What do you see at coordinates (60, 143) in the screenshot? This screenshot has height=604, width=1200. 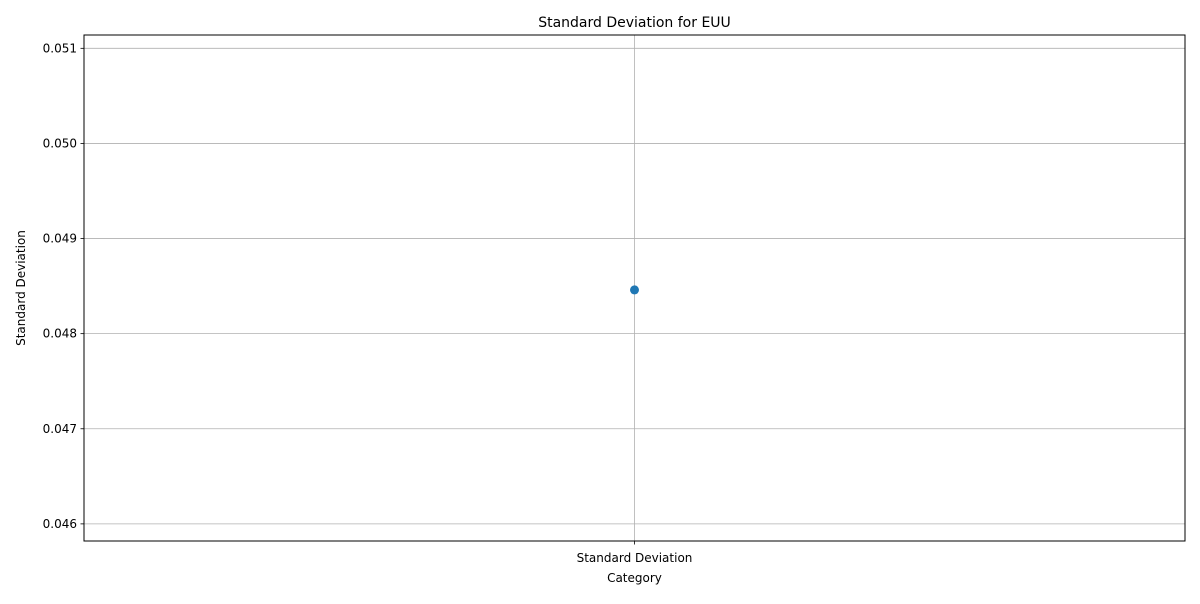 I see `y-tick-label: 0.050` at bounding box center [60, 143].